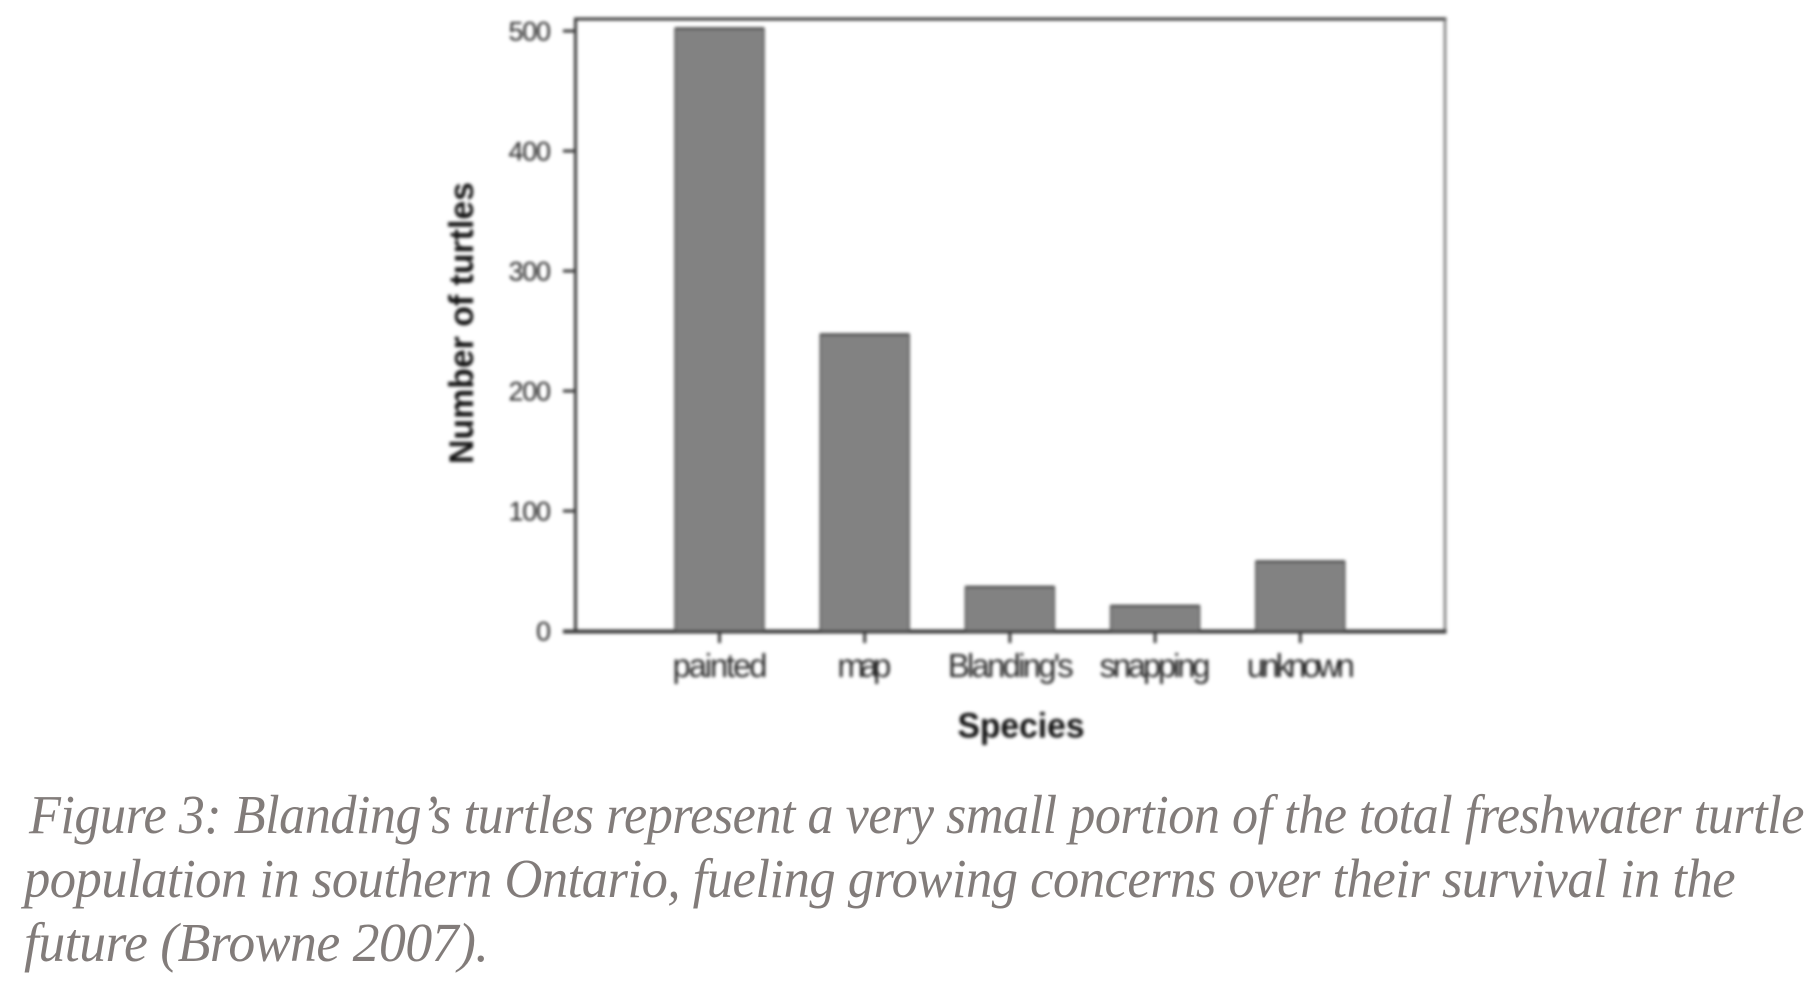 The image size is (1812, 1002). What do you see at coordinates (462, 323) in the screenshot?
I see `svg-text: Number of turtles` at bounding box center [462, 323].